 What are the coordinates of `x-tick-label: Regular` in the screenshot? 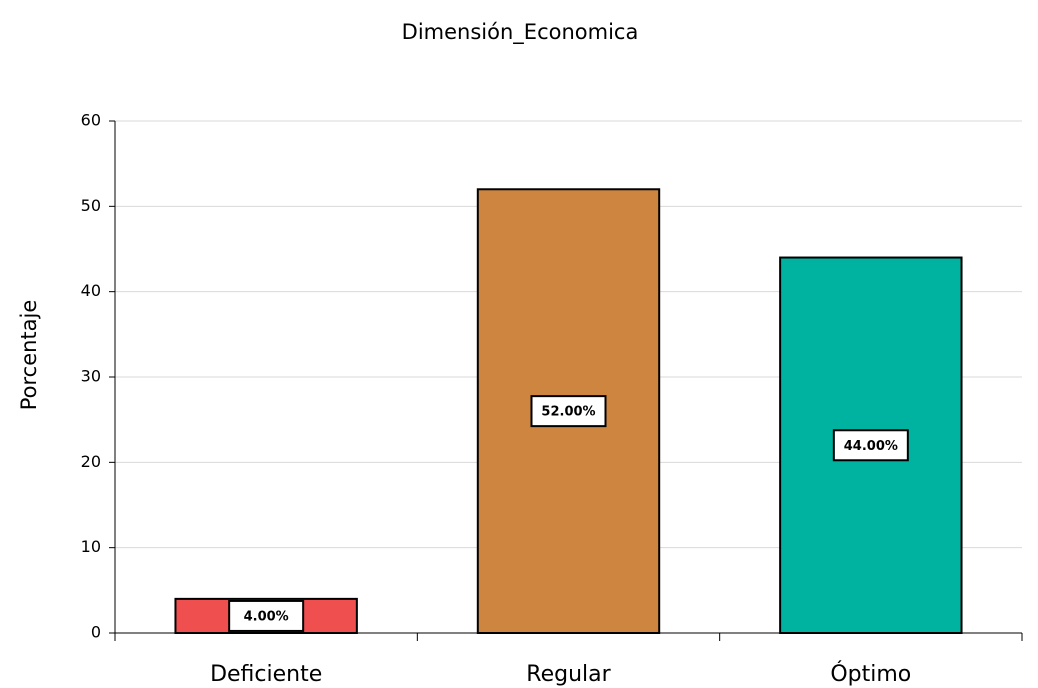 It's located at (568, 674).